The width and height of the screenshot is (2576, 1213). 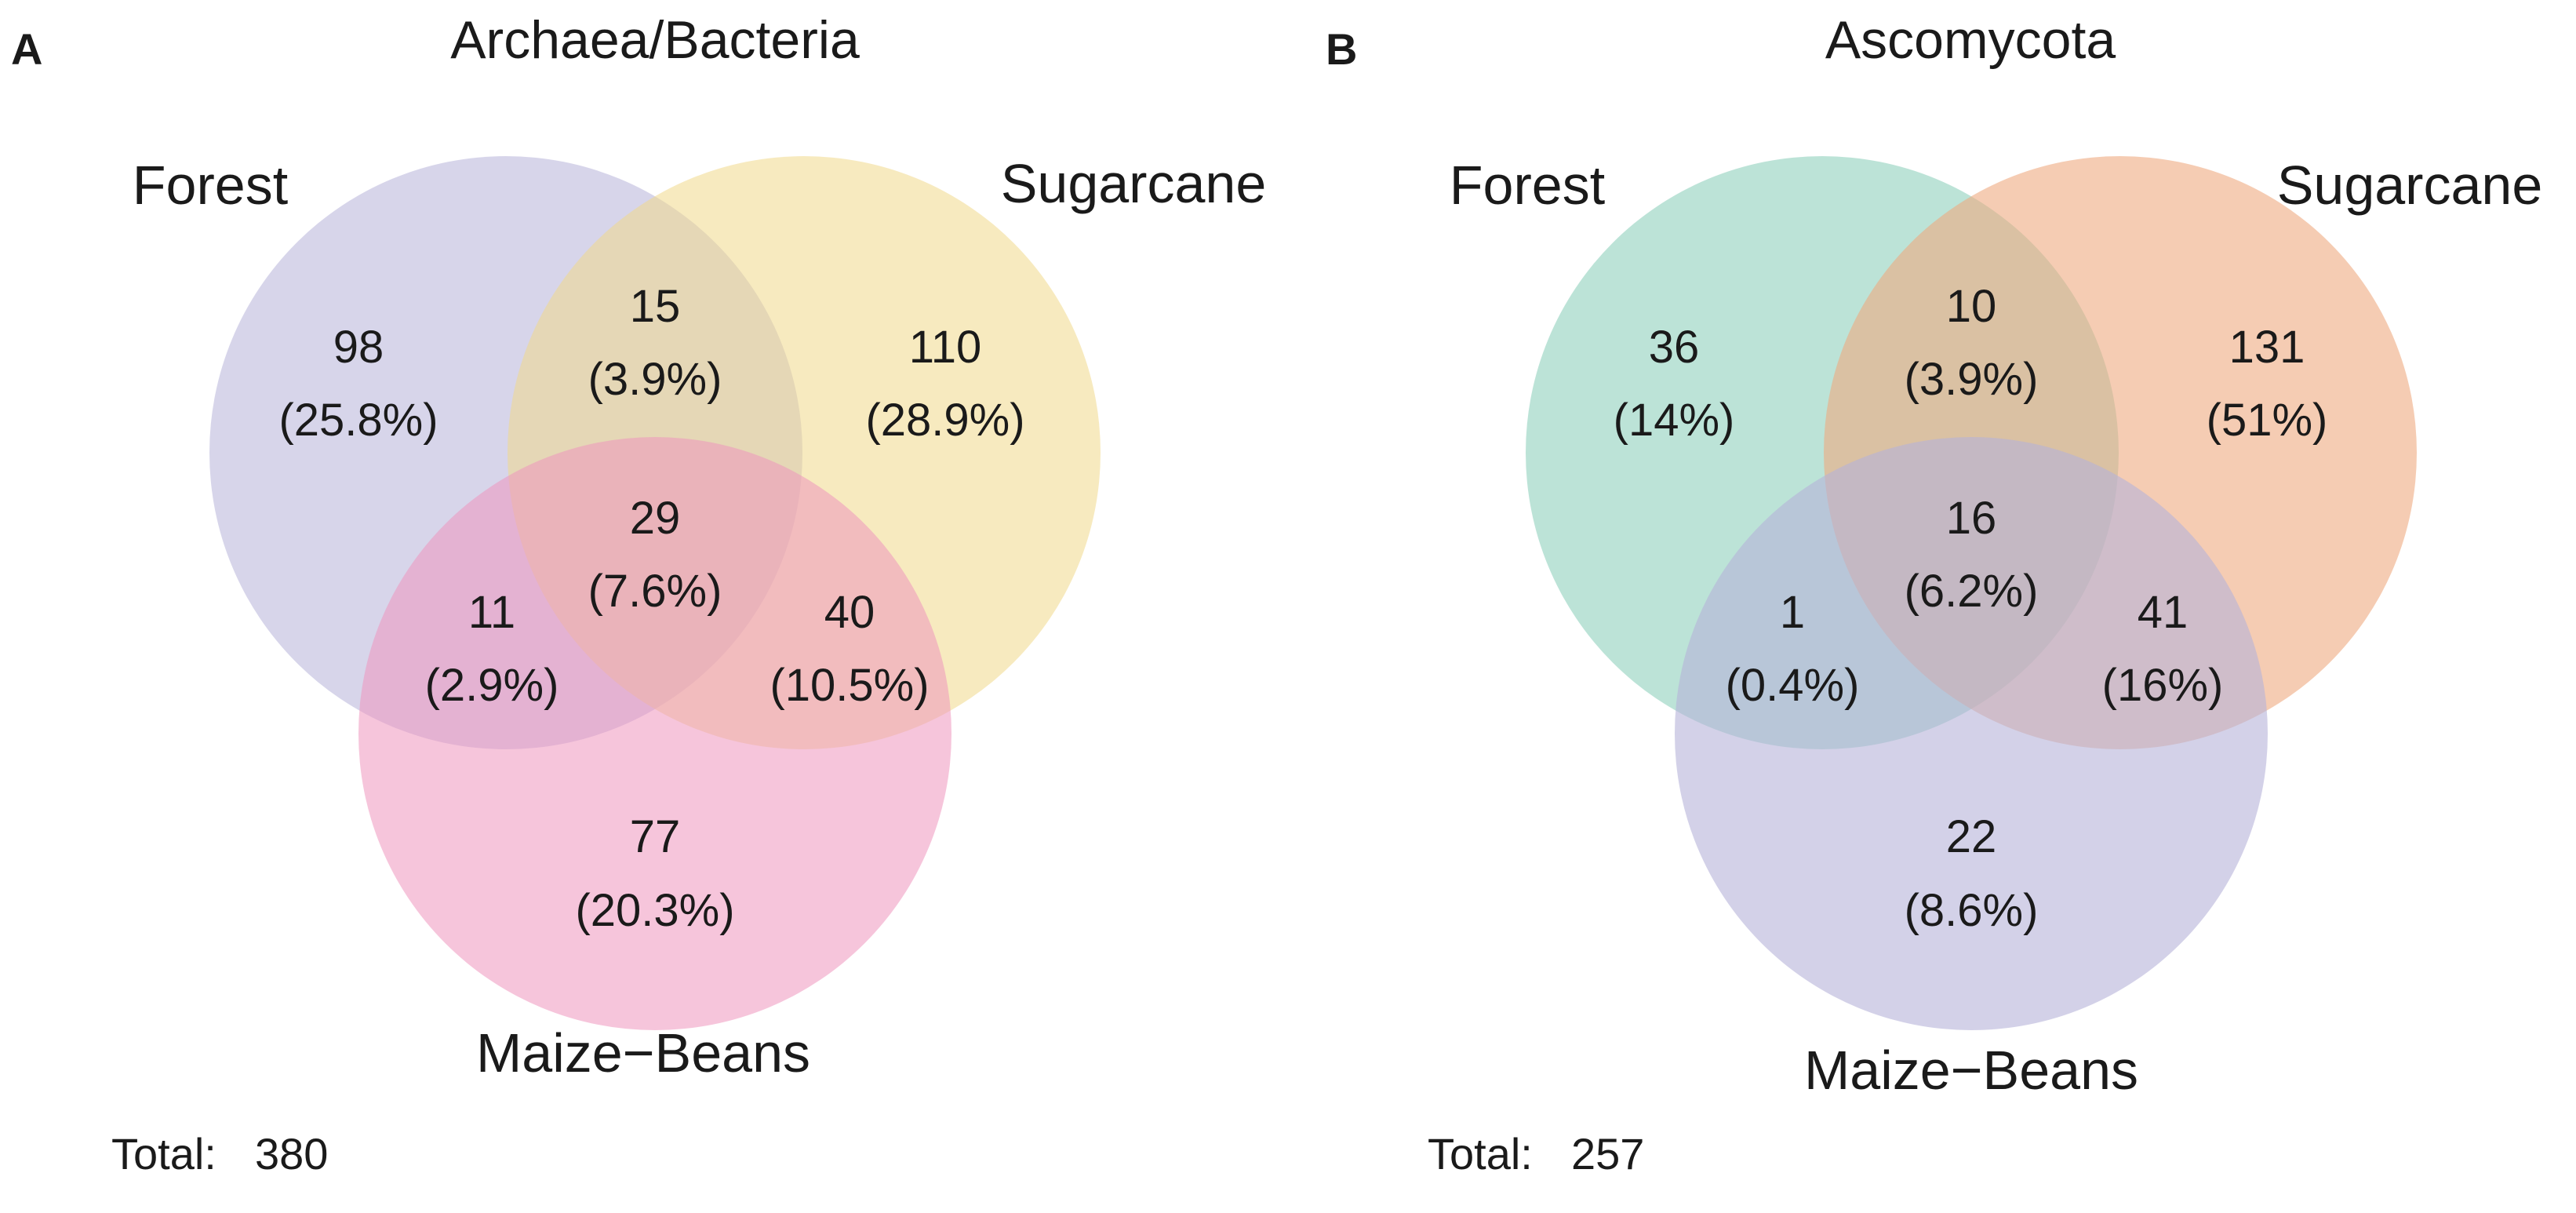 What do you see at coordinates (1793, 649) in the screenshot?
I see `region-forest-maize: 1 (0.4%)` at bounding box center [1793, 649].